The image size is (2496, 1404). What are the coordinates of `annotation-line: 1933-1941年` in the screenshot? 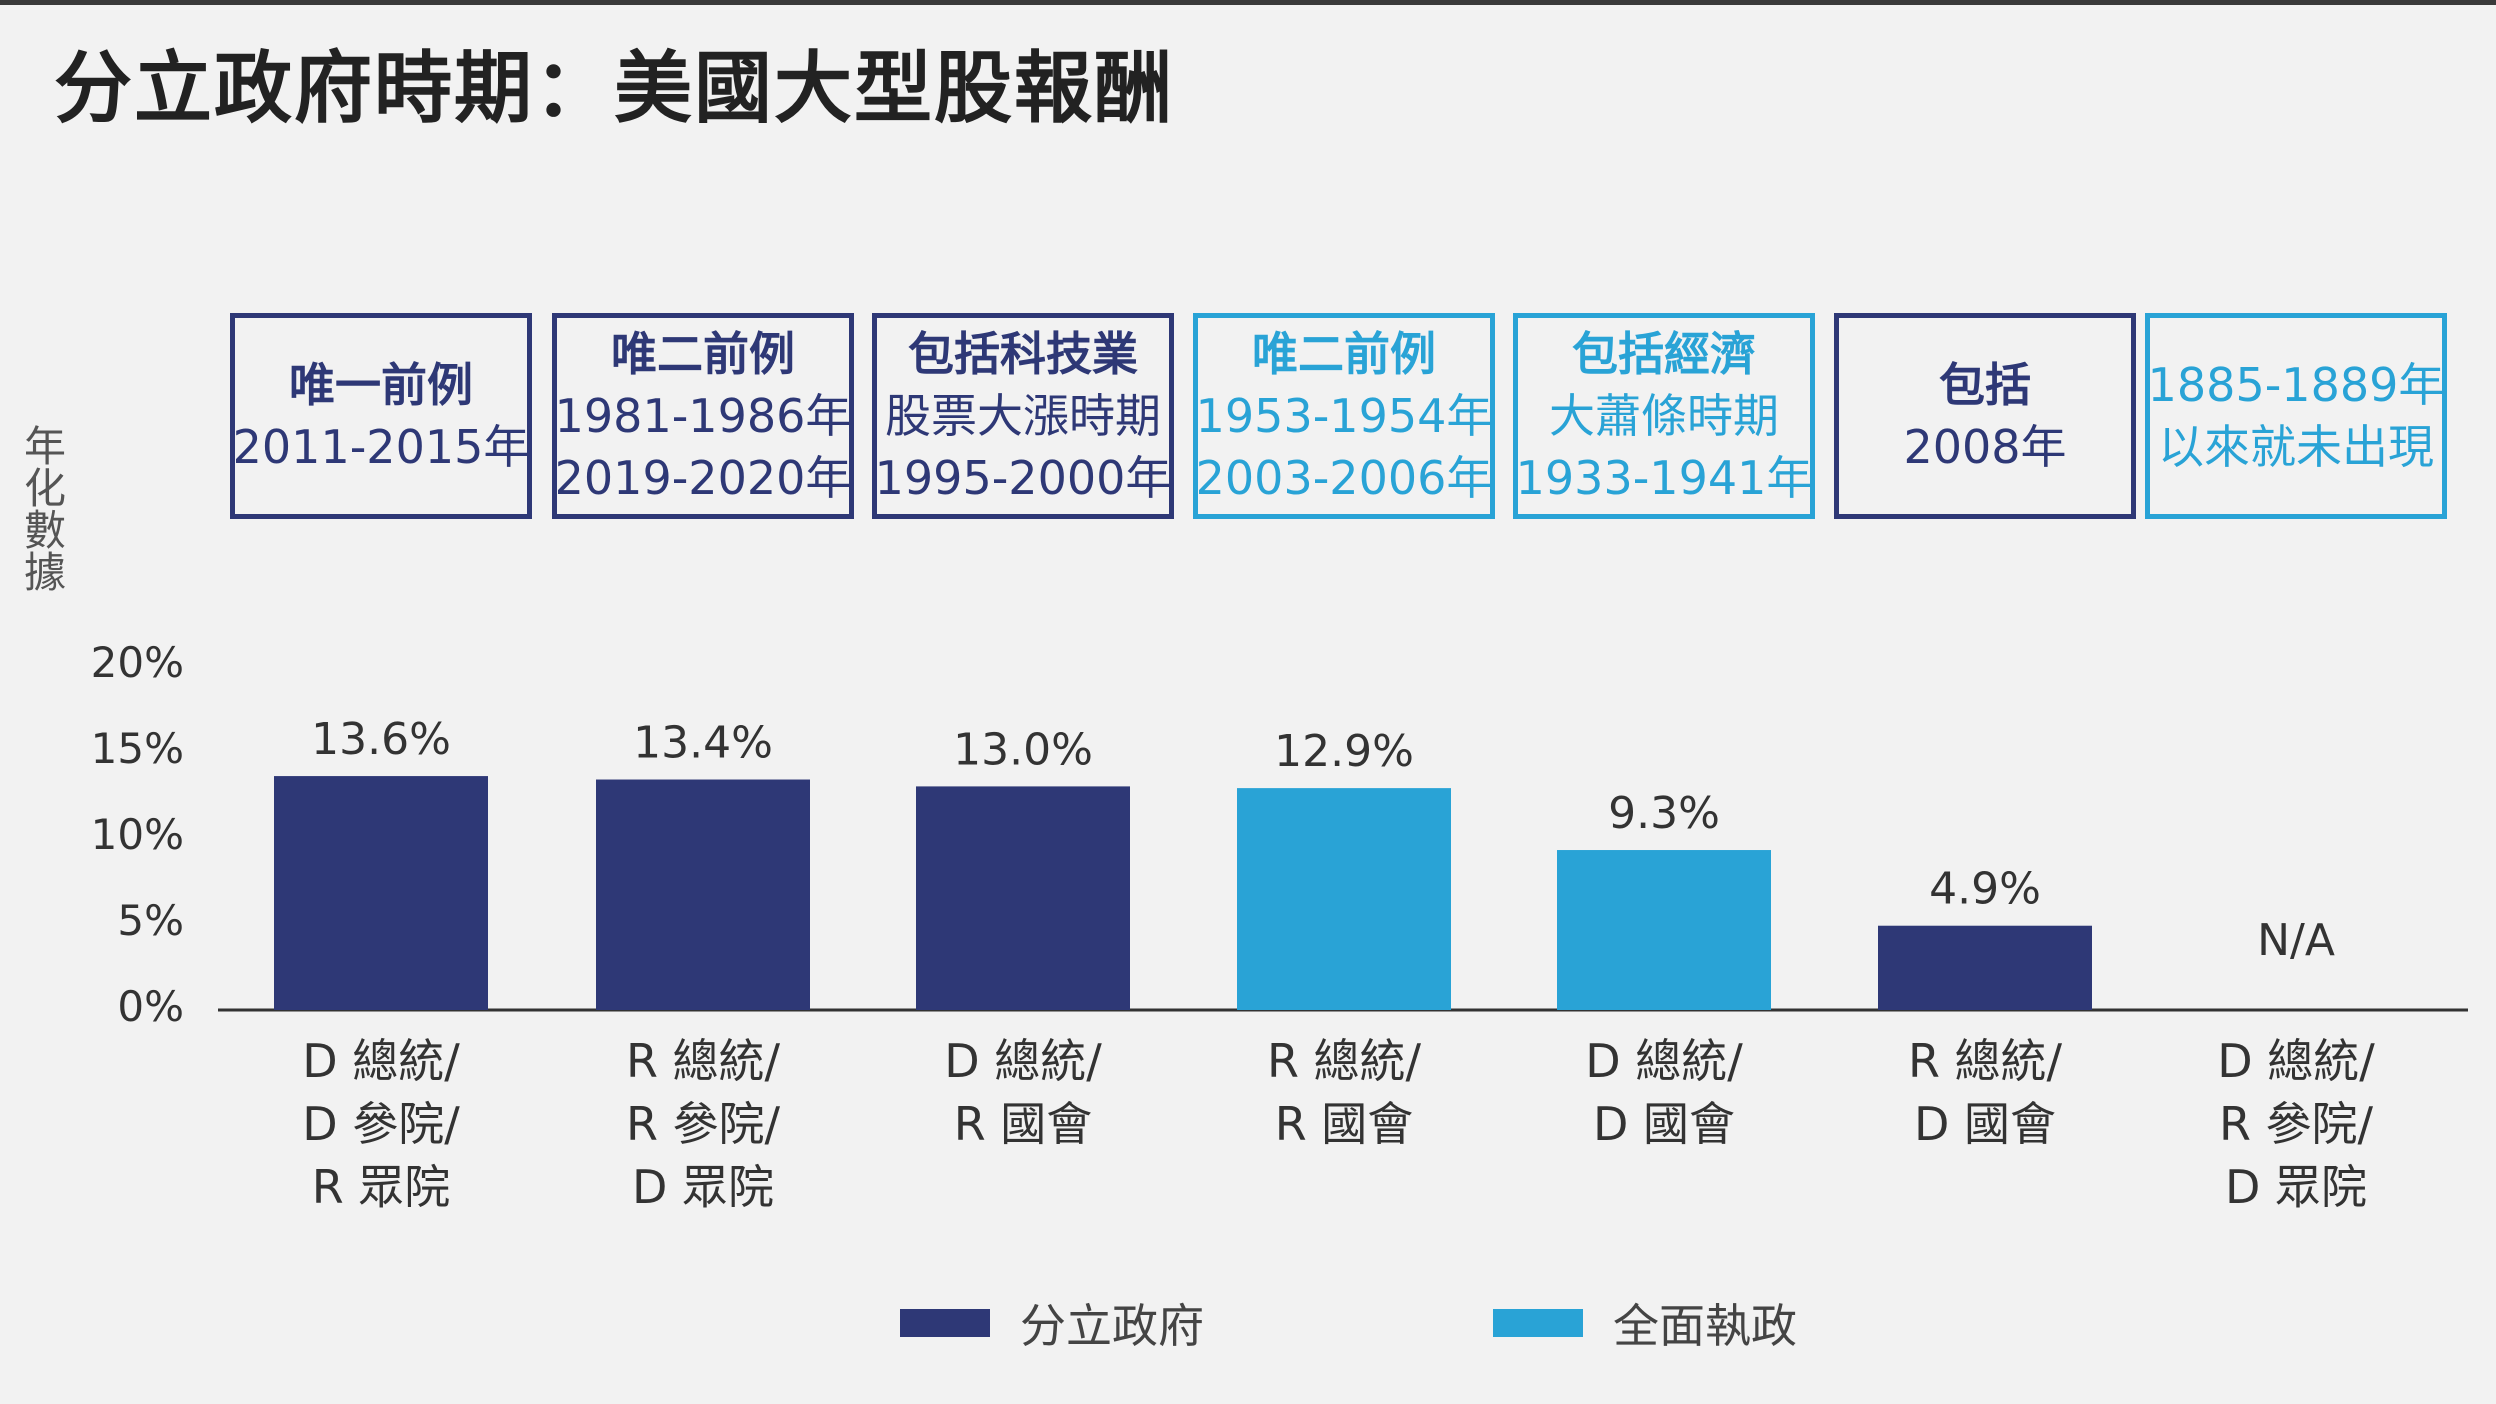 It's located at (1664, 478).